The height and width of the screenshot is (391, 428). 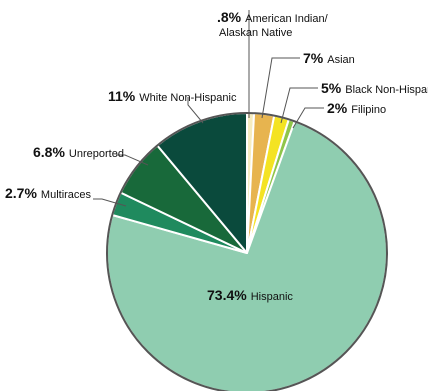 I want to click on slice-label-white-non-hispanic: 11% White Non-Hispanic, so click(x=172, y=96).